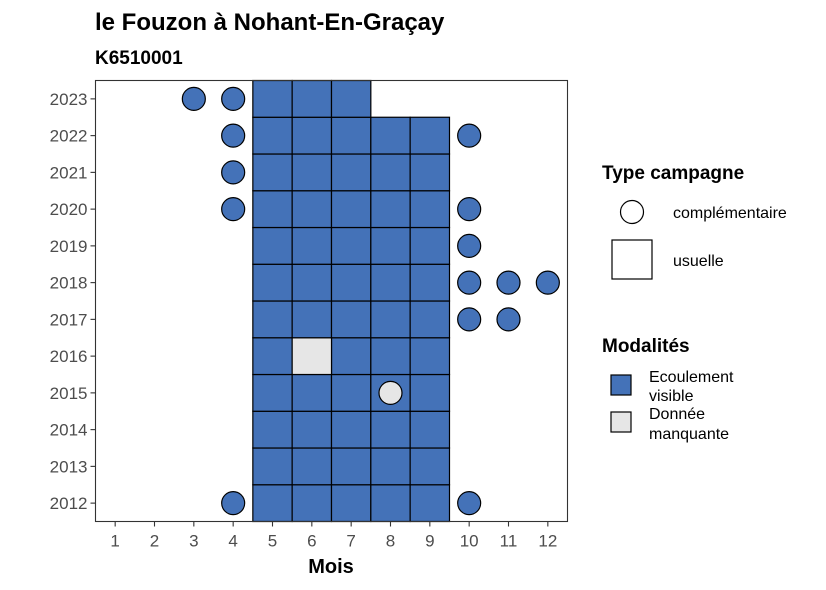  What do you see at coordinates (69, 172) in the screenshot?
I see `y-tick-label-2021: 2021` at bounding box center [69, 172].